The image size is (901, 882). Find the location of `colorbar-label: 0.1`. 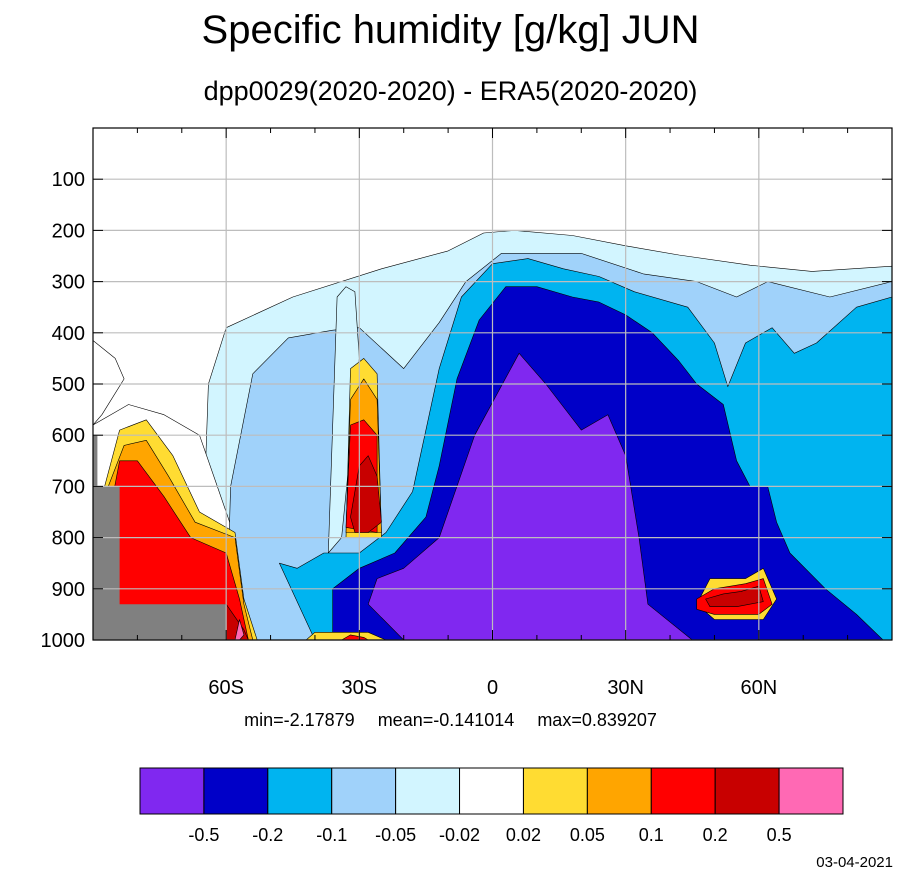

colorbar-label: 0.1 is located at coordinates (651, 835).